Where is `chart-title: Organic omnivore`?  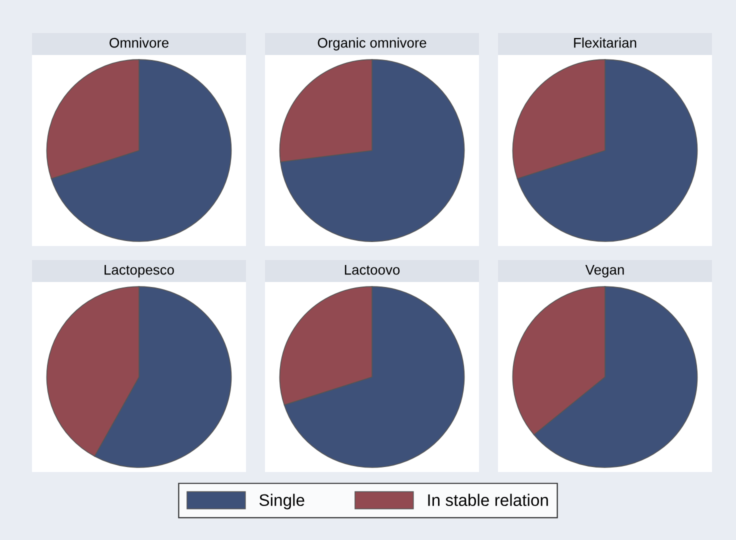 chart-title: Organic omnivore is located at coordinates (372, 44).